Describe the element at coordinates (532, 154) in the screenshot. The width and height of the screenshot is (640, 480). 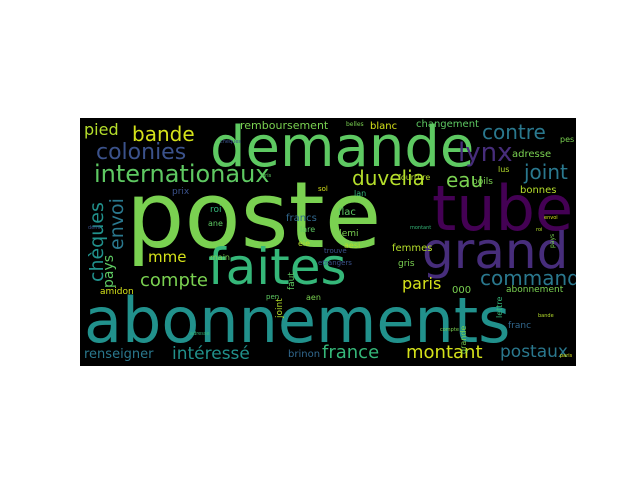
I see `word-adresse: adresse` at that location.